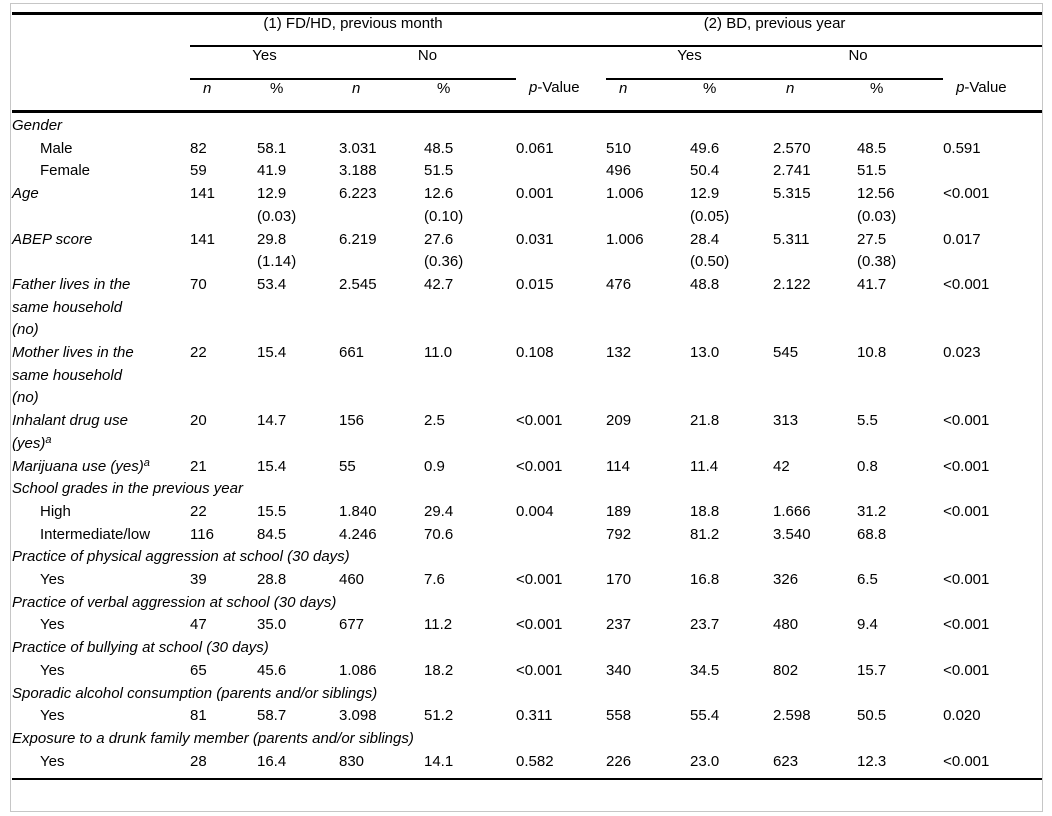 Image resolution: width=1052 pixels, height=816 pixels. Describe the element at coordinates (535, 761) in the screenshot. I see `cell-value: 0.582` at that location.